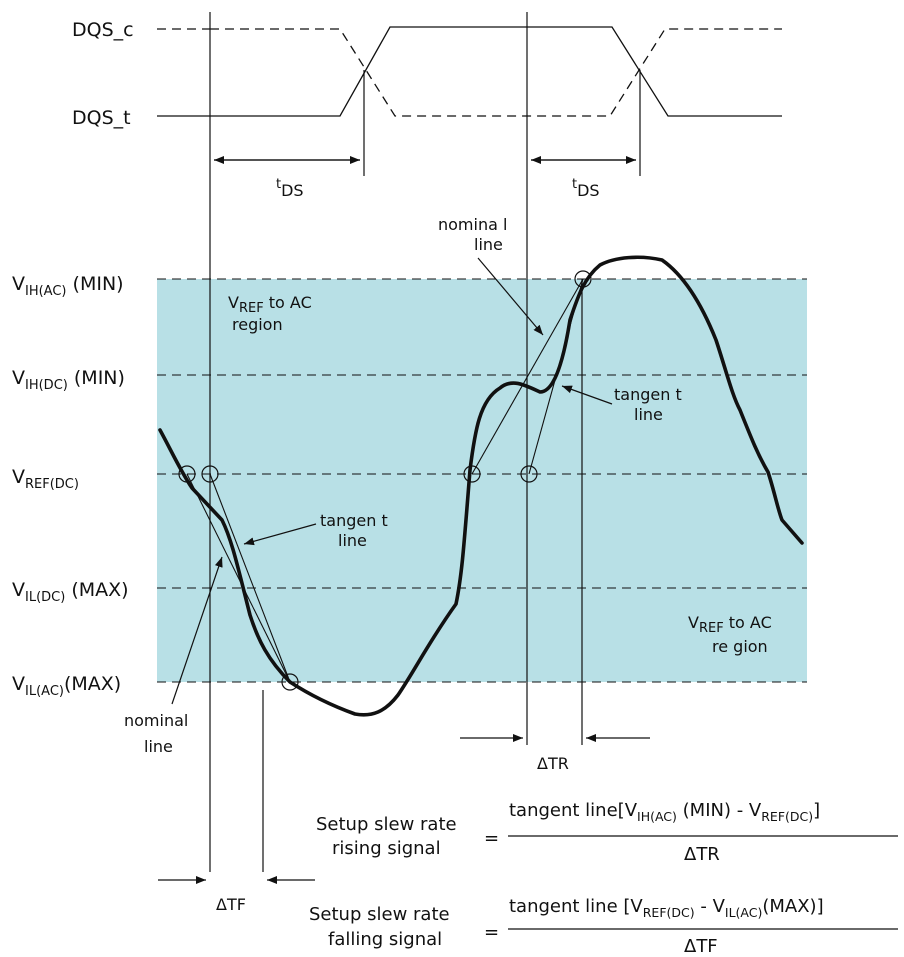 This screenshot has width=904, height=957. Describe the element at coordinates (496, 72) in the screenshot. I see `dqs-c-waveform` at that location.